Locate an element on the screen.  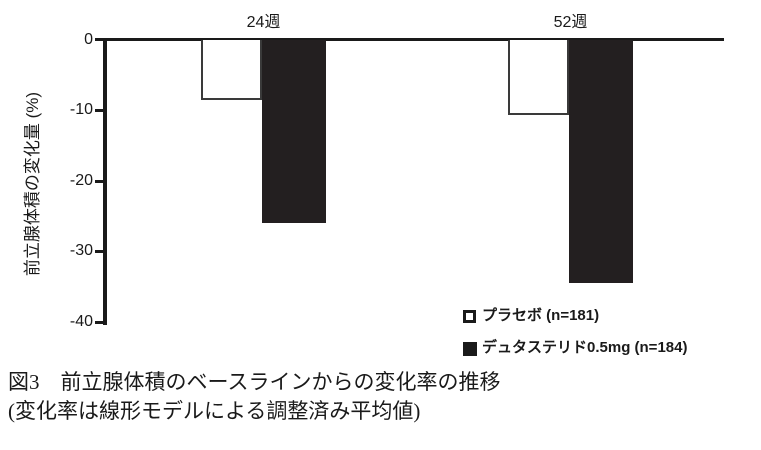
bar-dutasteride-24weeks is located at coordinates (294, 131).